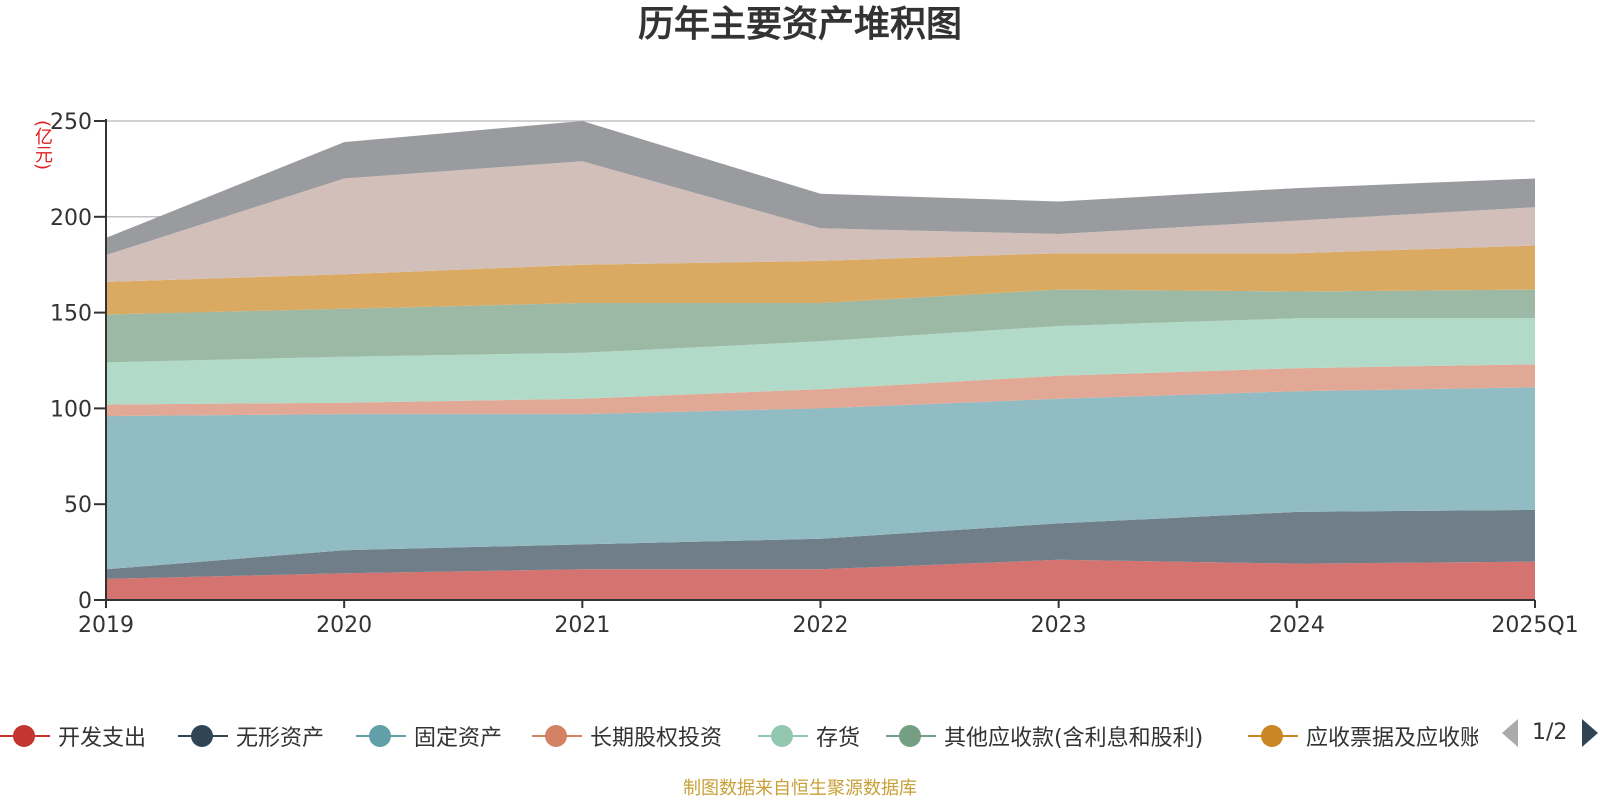 Image resolution: width=1600 pixels, height=800 pixels. What do you see at coordinates (1534, 625) in the screenshot?
I see `x-tick-label: 2025Q1` at bounding box center [1534, 625].